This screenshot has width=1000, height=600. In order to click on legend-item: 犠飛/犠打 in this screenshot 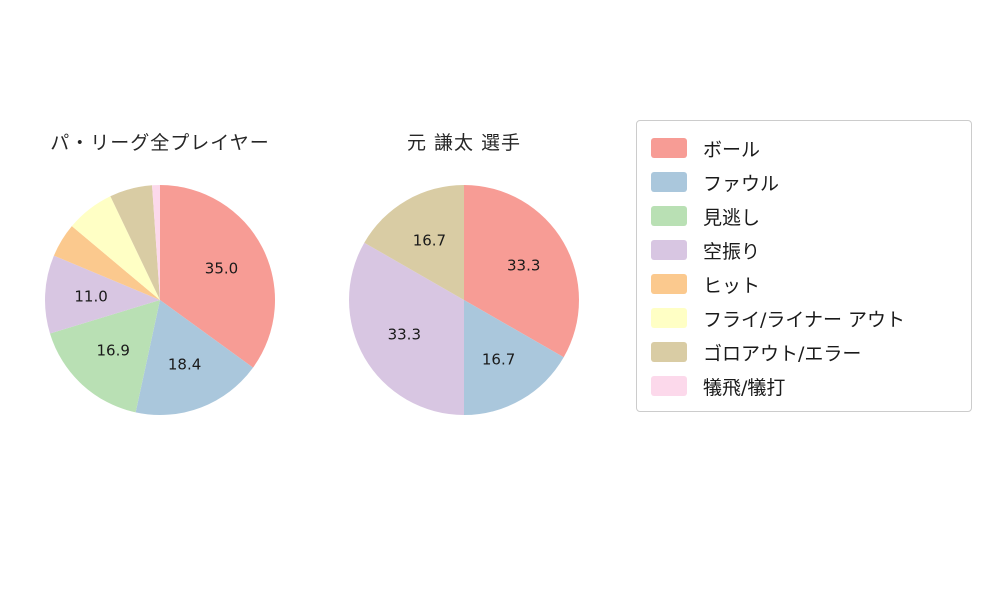, I will do `click(811, 386)`.